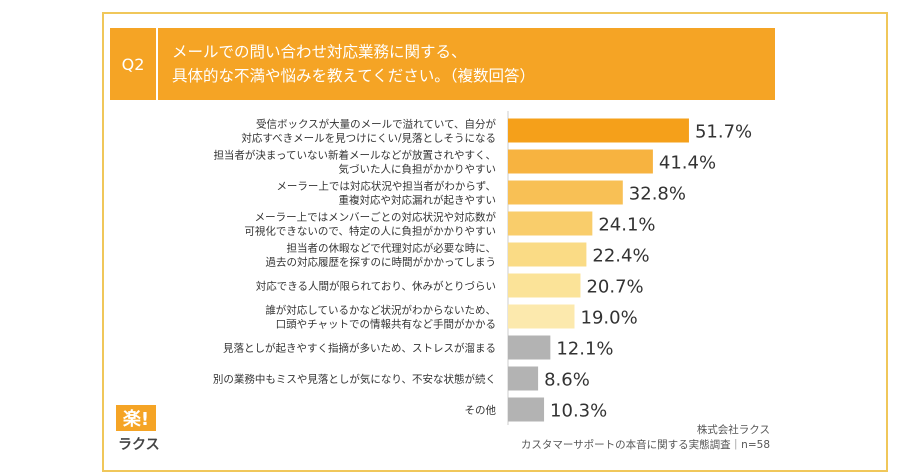  What do you see at coordinates (609, 318) in the screenshot?
I see `value-label-7: 19.0%` at bounding box center [609, 318].